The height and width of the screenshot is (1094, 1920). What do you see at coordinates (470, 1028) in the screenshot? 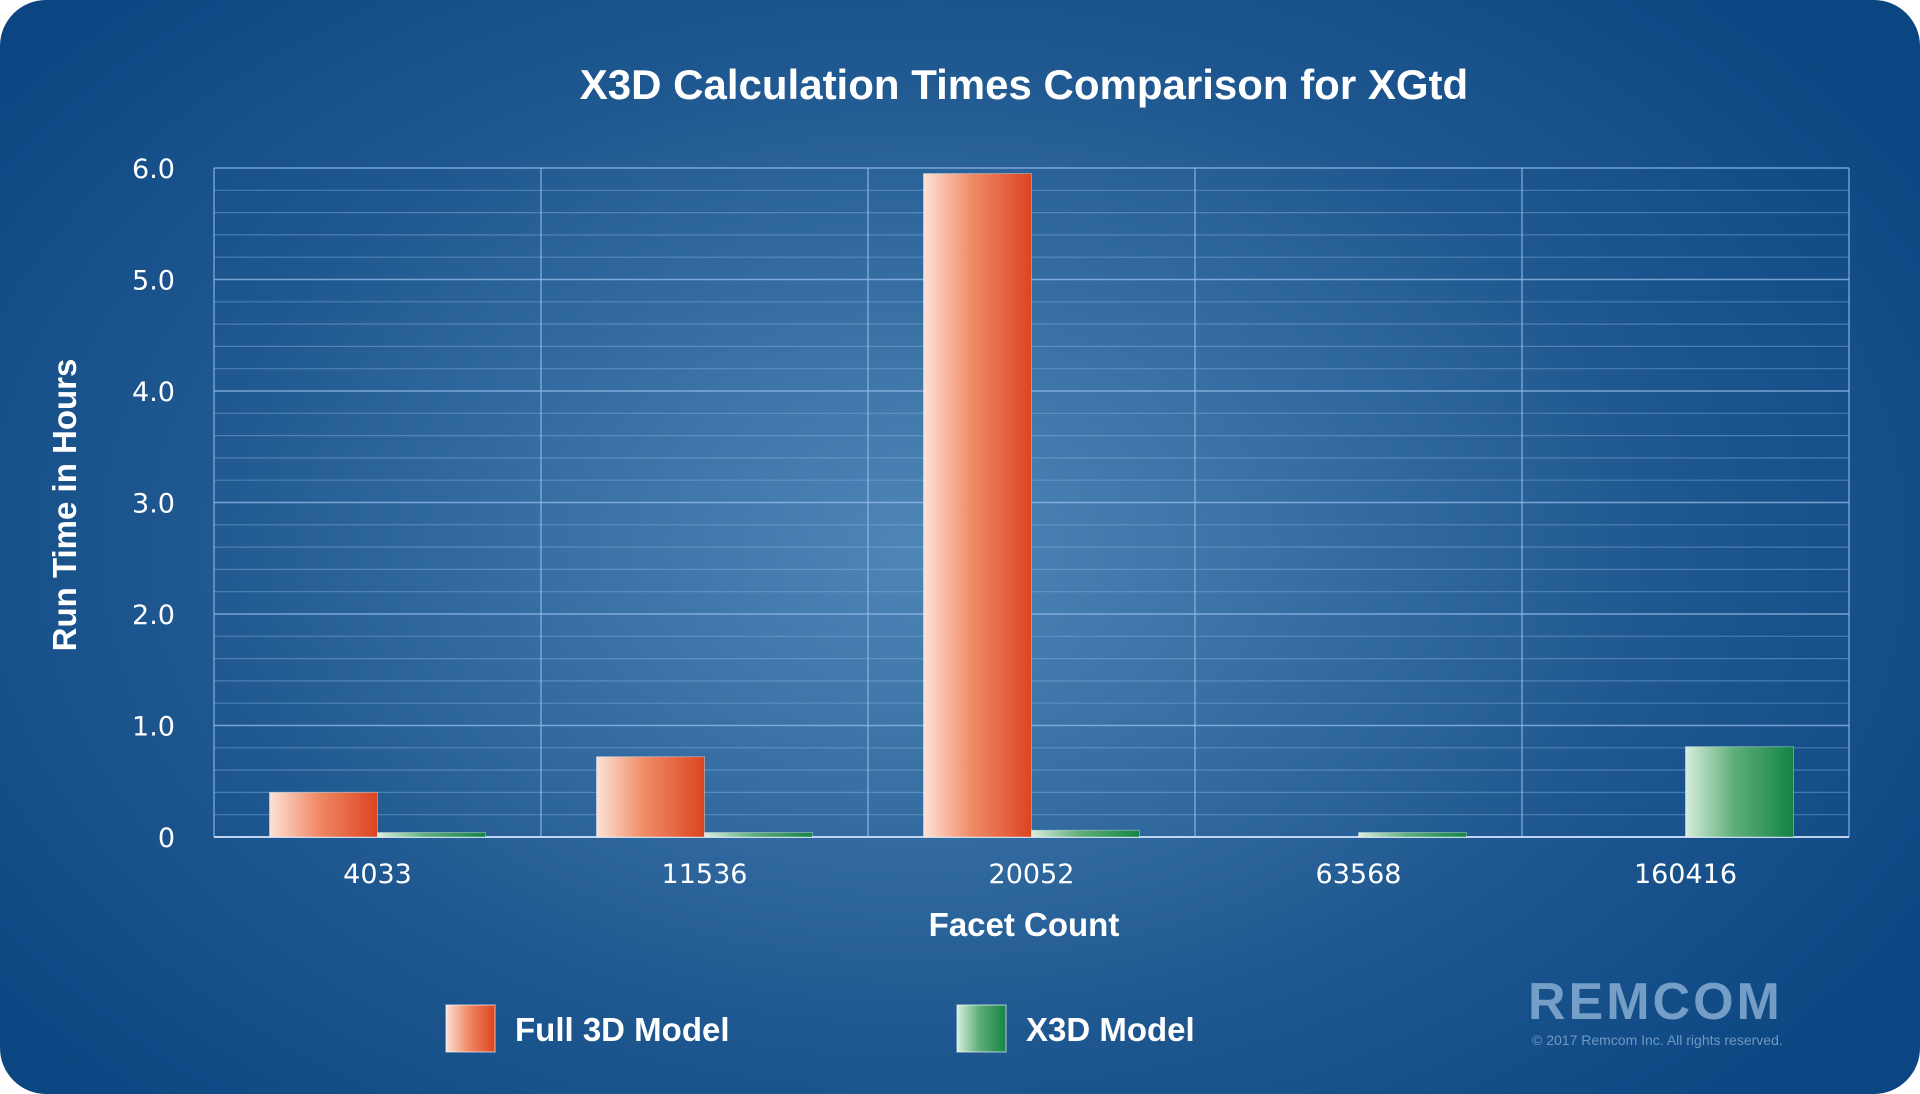
I see `legend-swatch-full-3d` at bounding box center [470, 1028].